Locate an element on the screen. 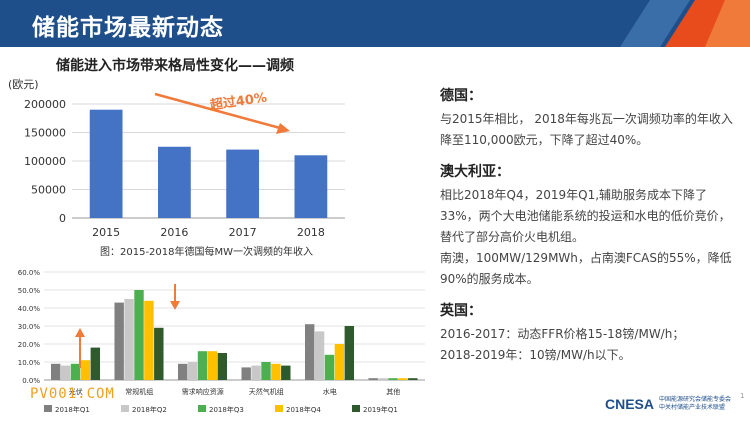 This screenshot has width=750, height=422. y-tick-label: 200000 is located at coordinates (45, 104).